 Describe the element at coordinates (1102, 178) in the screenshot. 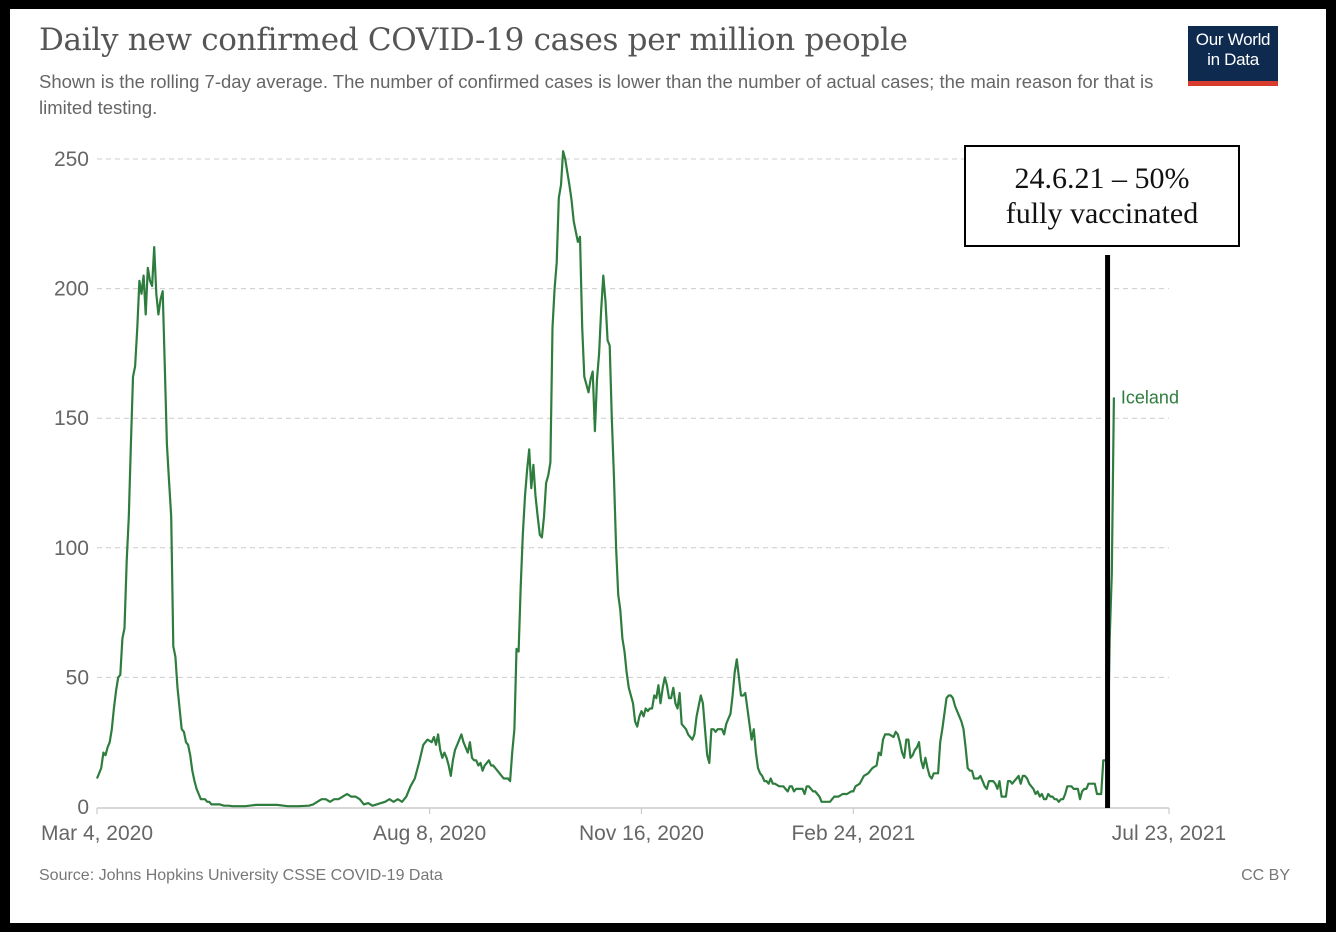

I see `annotation-line-1: 24.6.21 – 50%` at that location.